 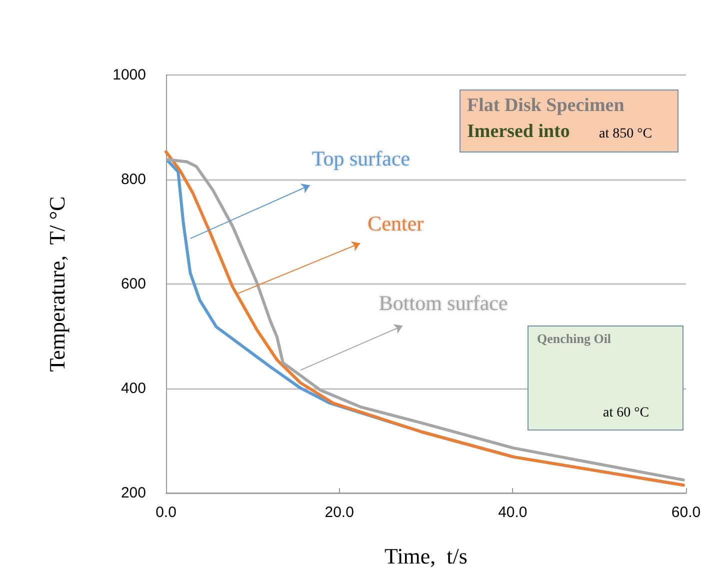 I want to click on y-tick-label: 1000, so click(x=129, y=75).